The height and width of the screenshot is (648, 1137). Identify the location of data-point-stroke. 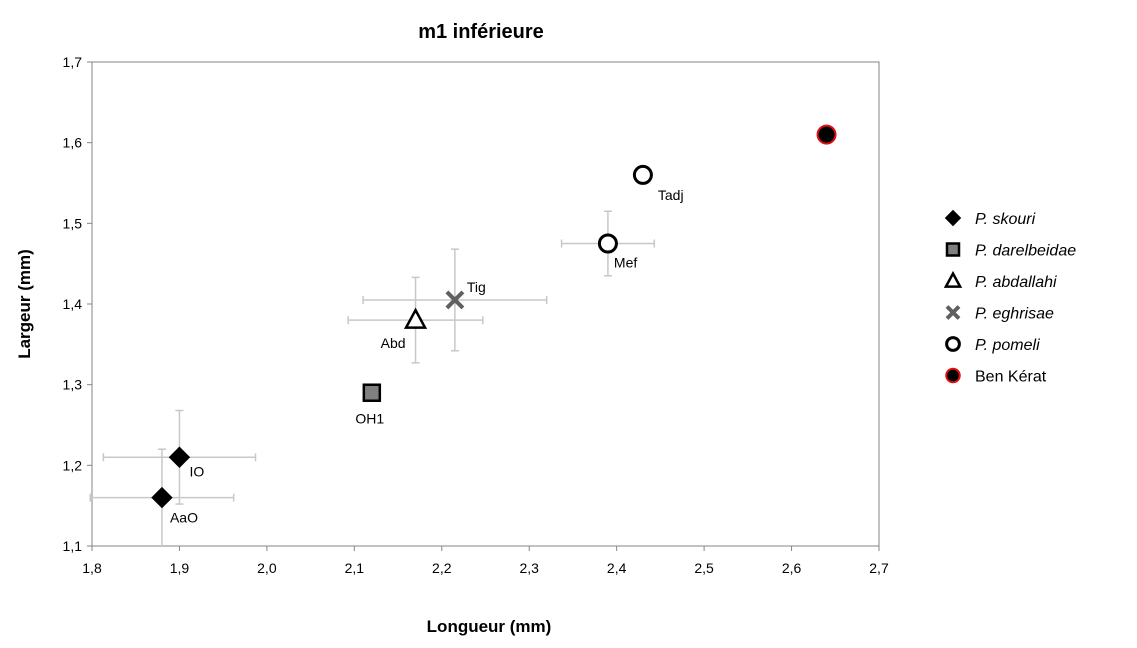
(455, 300).